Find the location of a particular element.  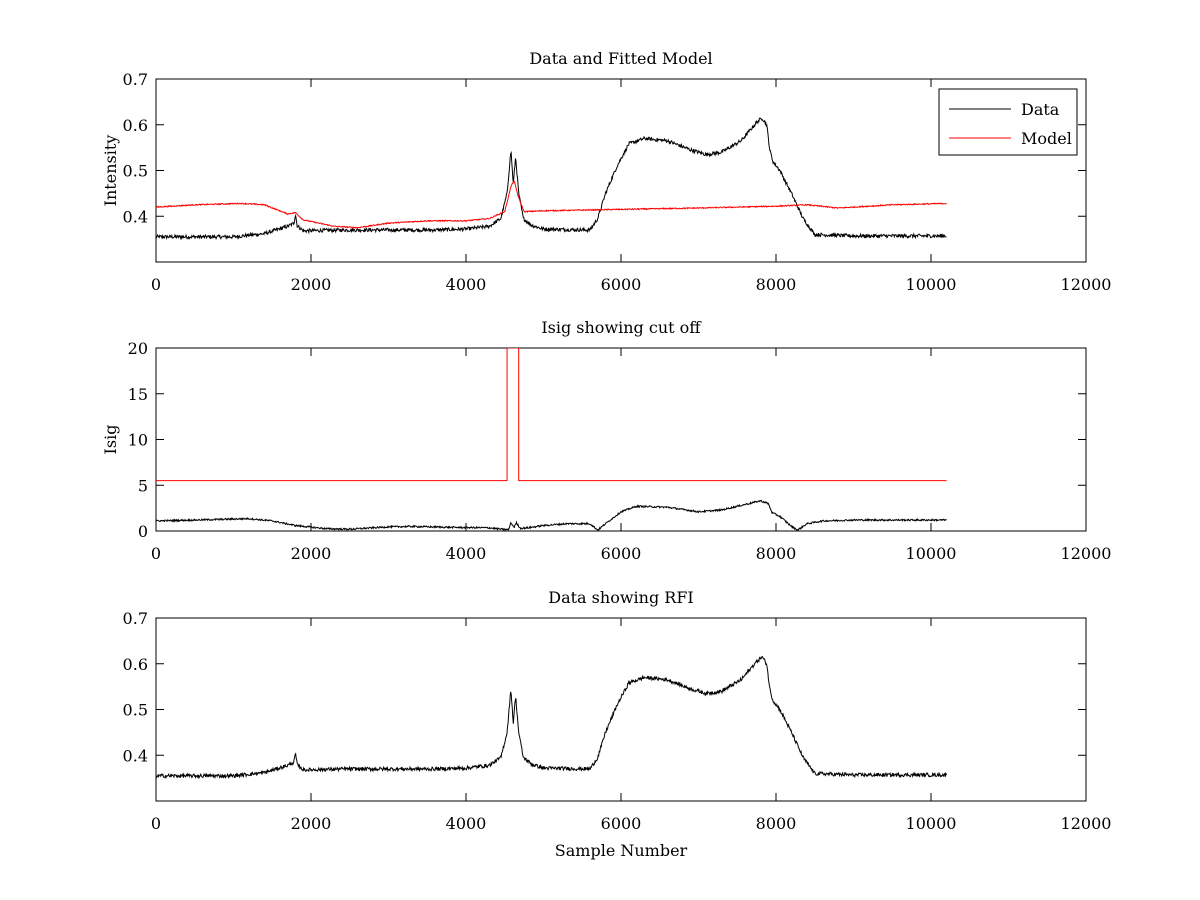

series-line-model is located at coordinates (551, 204).